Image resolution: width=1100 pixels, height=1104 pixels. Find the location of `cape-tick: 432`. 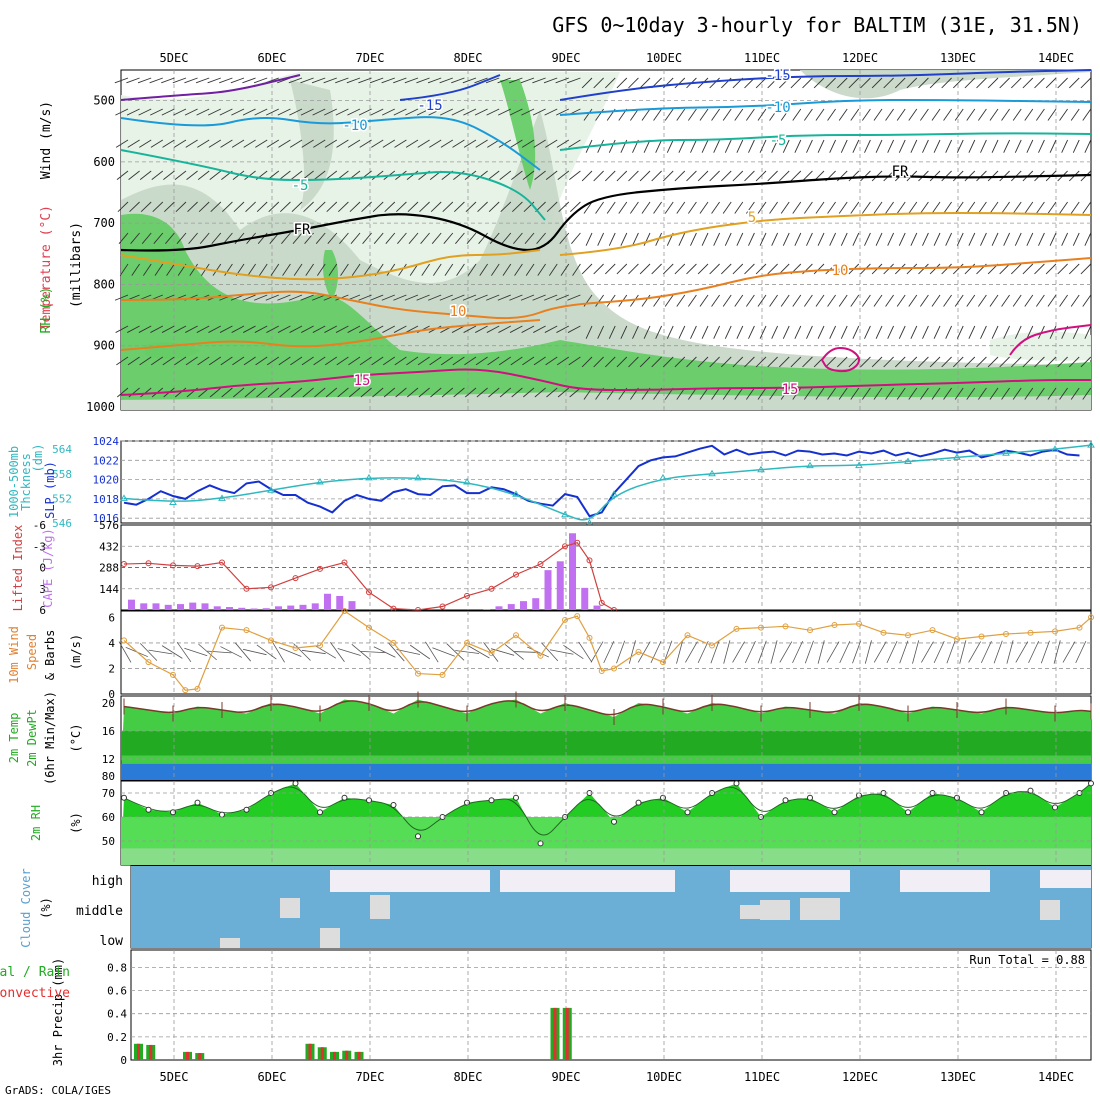

cape-tick: 432 is located at coordinates (109, 546).